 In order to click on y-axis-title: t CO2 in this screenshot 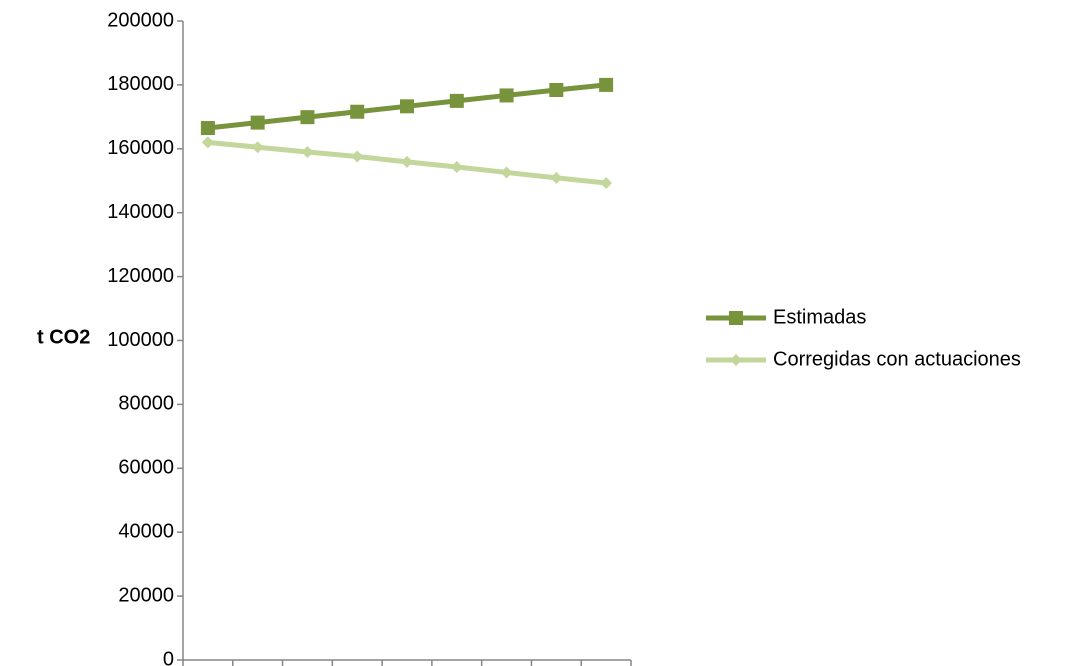, I will do `click(63, 337)`.